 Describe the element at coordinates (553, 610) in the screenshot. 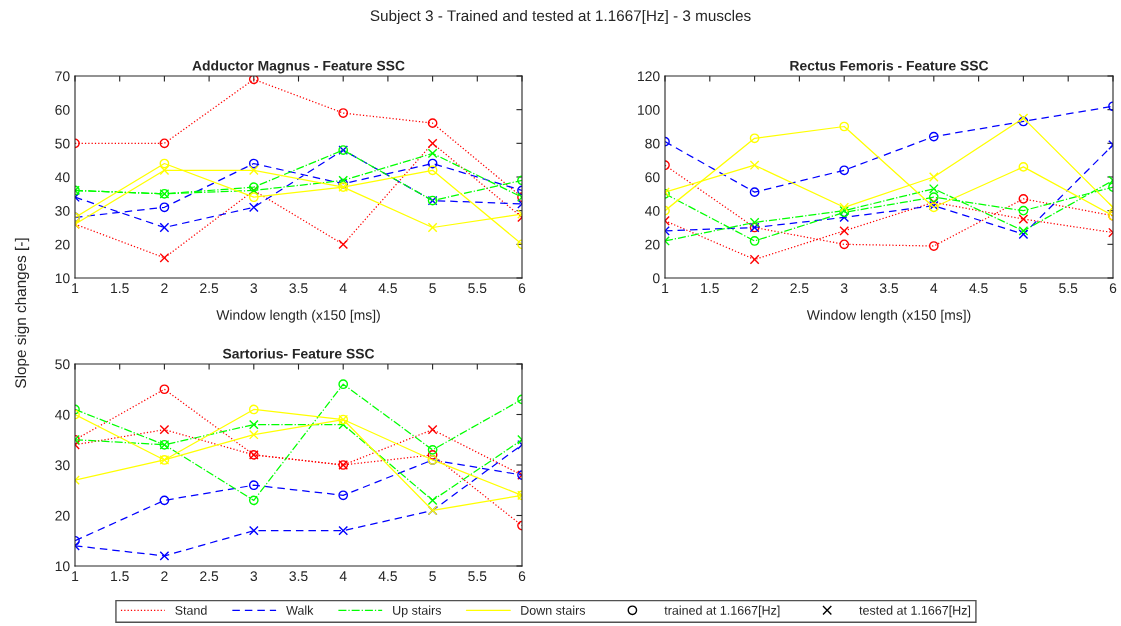

I see `legend-label: Down stairs` at that location.